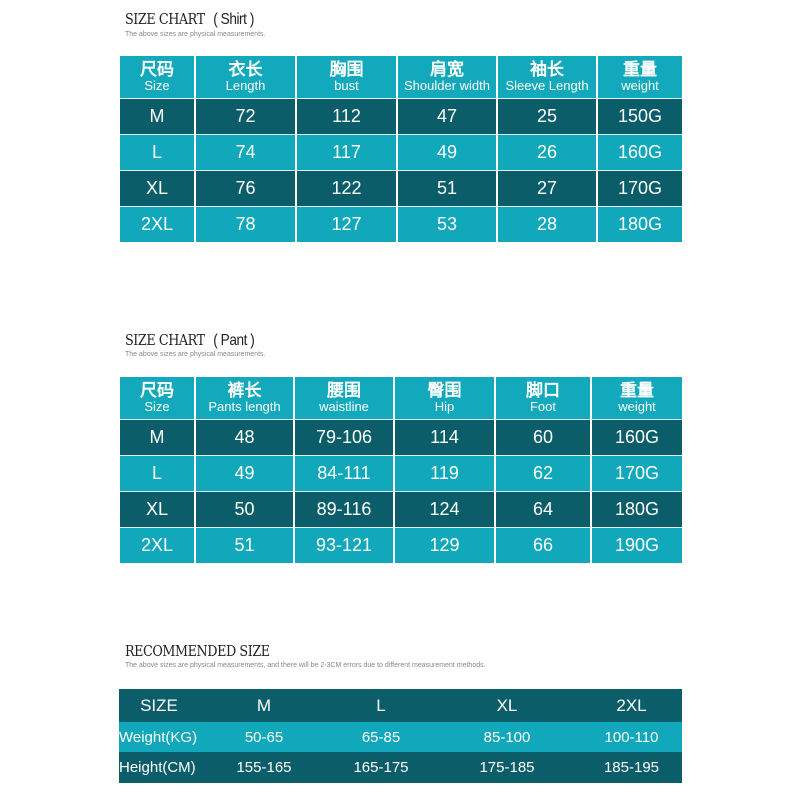  I want to click on header-cell: 臀围 Hip, so click(444, 398).